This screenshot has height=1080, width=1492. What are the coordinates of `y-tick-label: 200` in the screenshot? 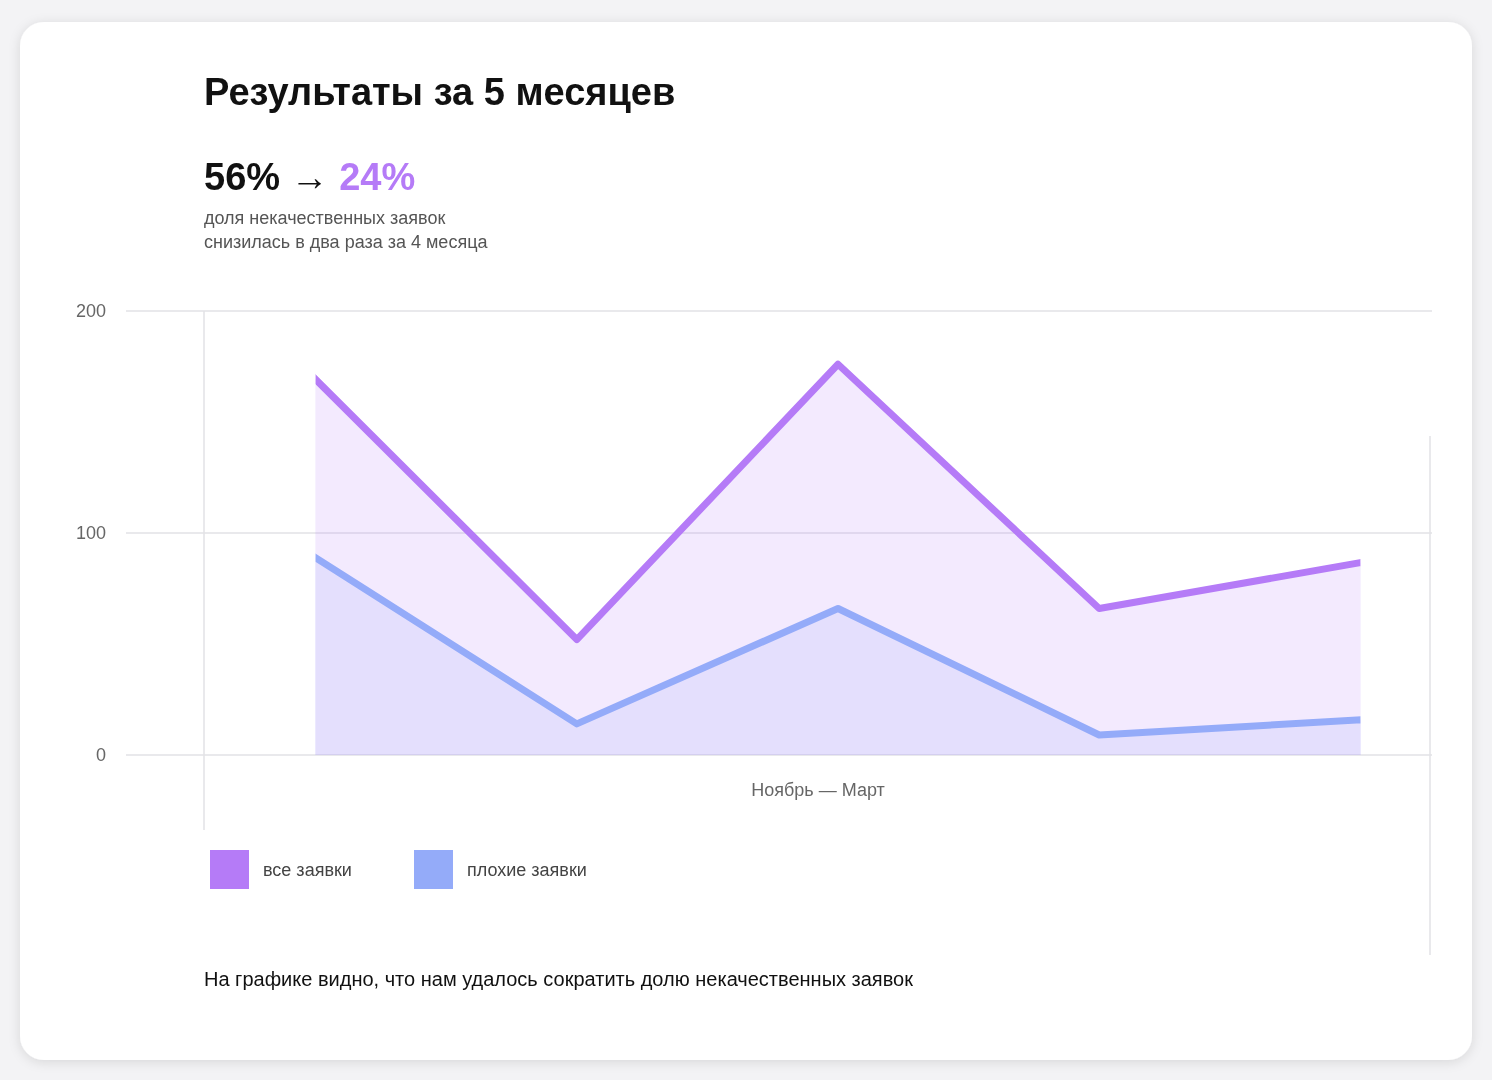 It's located at (90, 311).